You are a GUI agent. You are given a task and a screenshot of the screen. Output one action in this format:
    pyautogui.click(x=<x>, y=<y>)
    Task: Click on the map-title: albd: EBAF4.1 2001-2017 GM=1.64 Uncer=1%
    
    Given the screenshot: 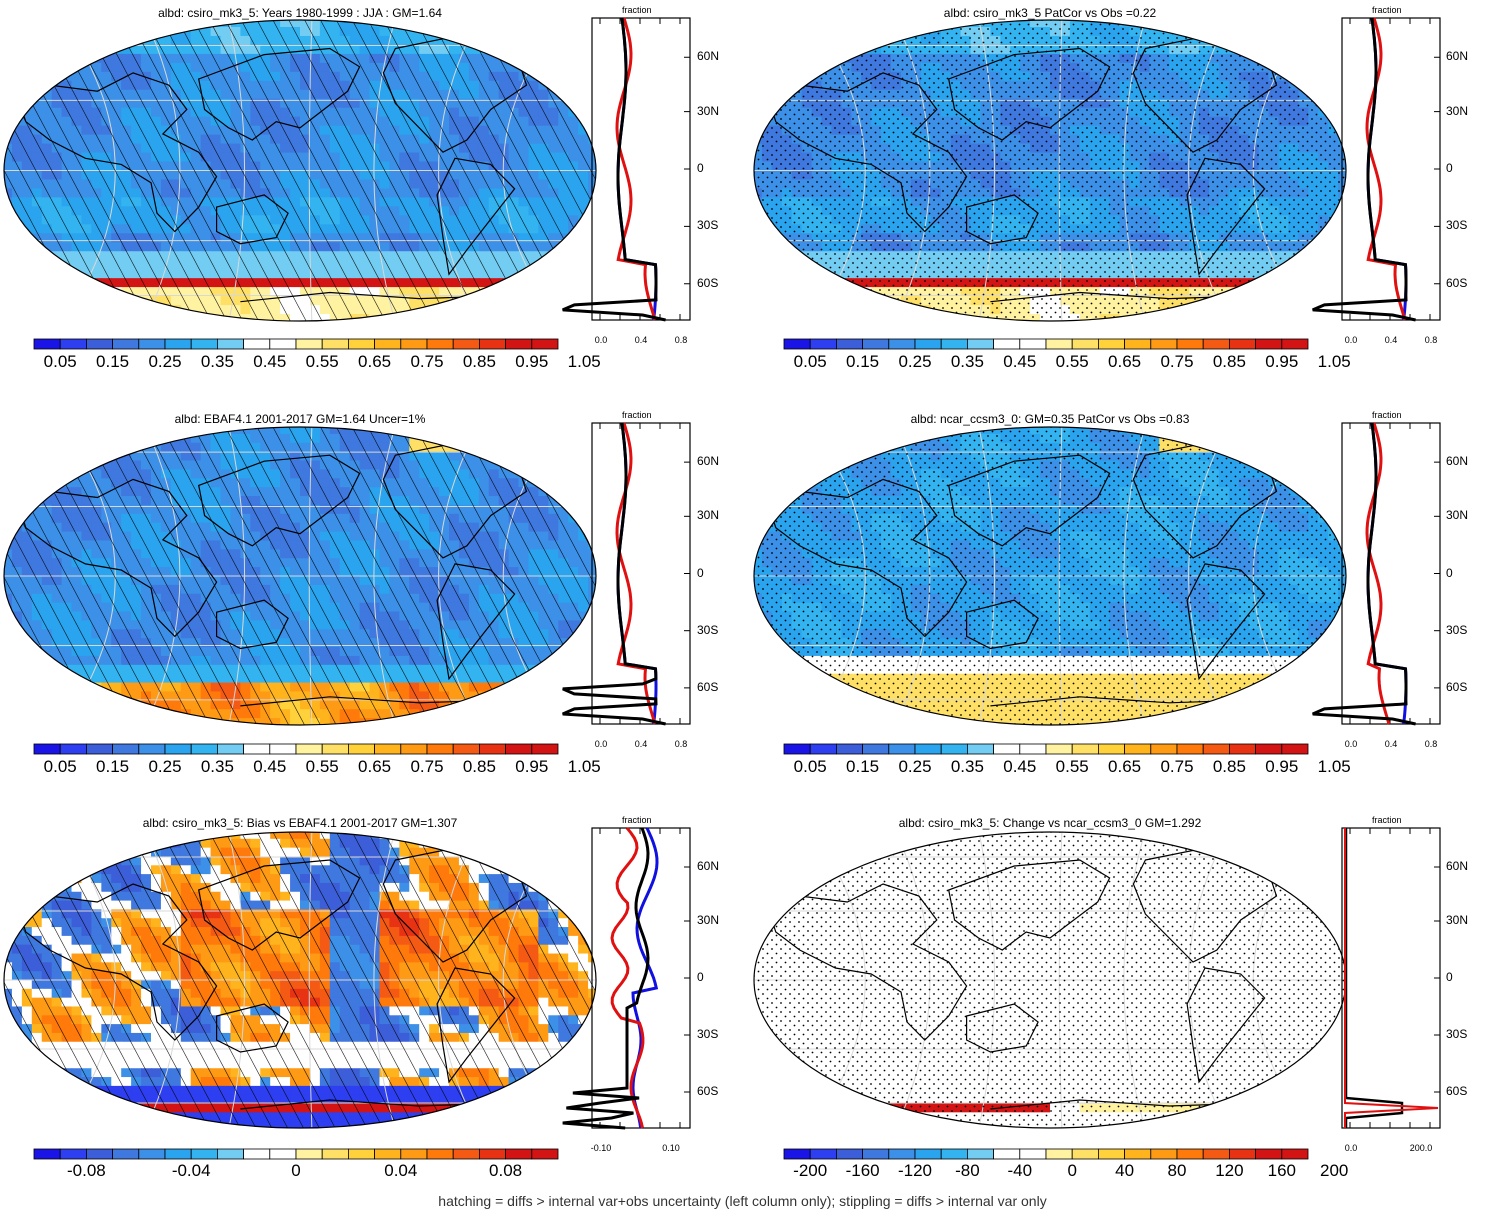 What is the action you would take?
    pyautogui.click(x=300, y=419)
    